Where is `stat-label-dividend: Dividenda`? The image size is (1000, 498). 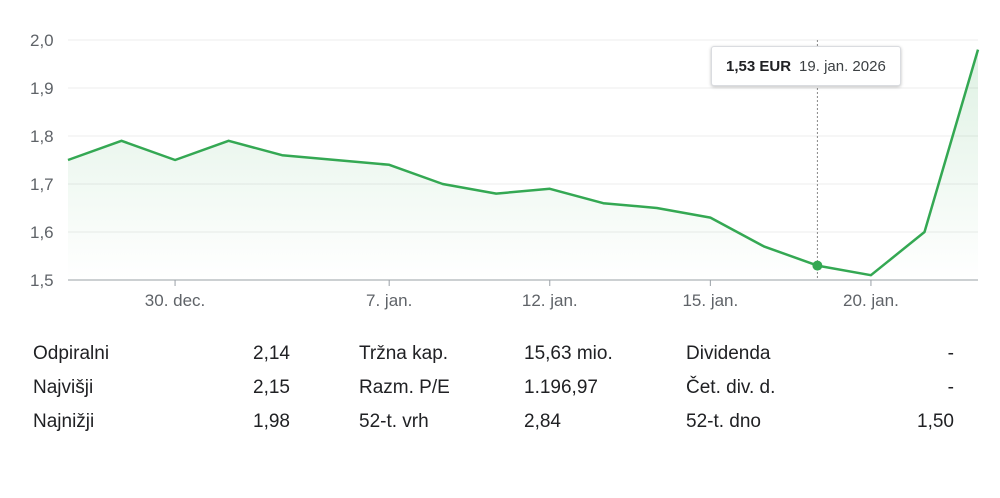
stat-label-dividend: Dividenda is located at coordinates (728, 353).